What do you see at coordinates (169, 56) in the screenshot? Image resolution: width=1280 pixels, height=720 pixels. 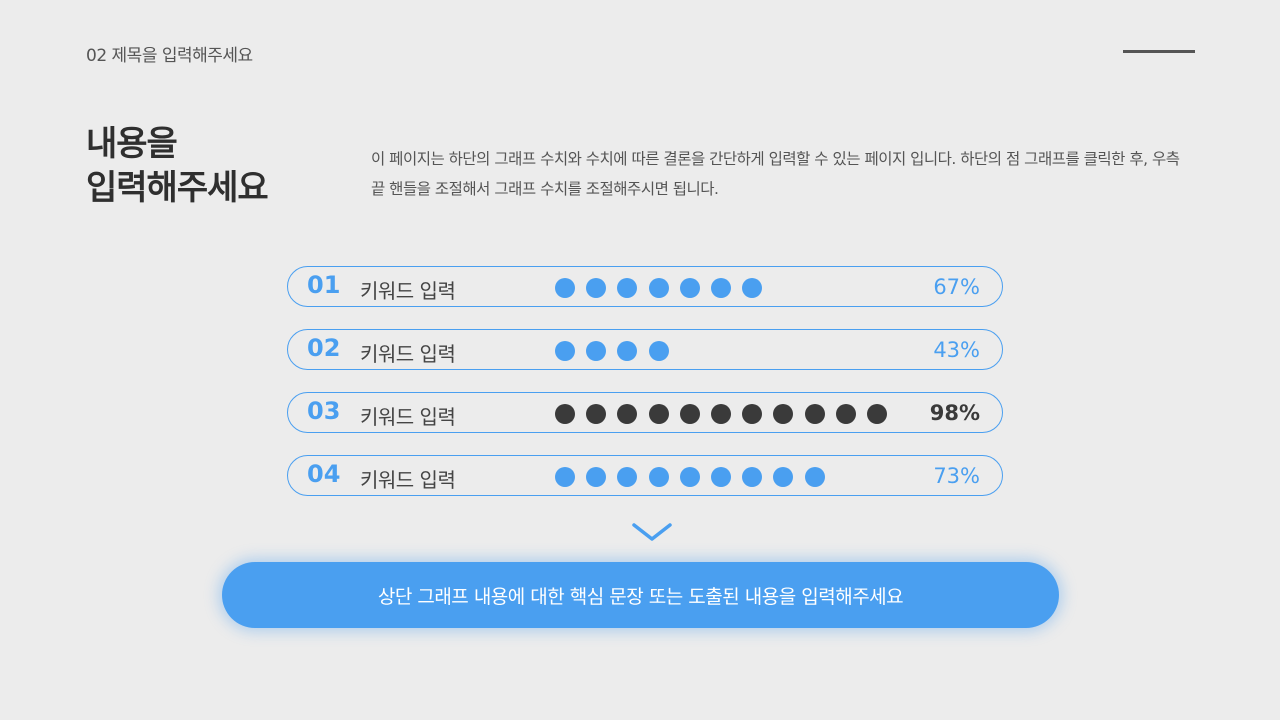 I see `section-label: 02 제목을 입력해주세요` at bounding box center [169, 56].